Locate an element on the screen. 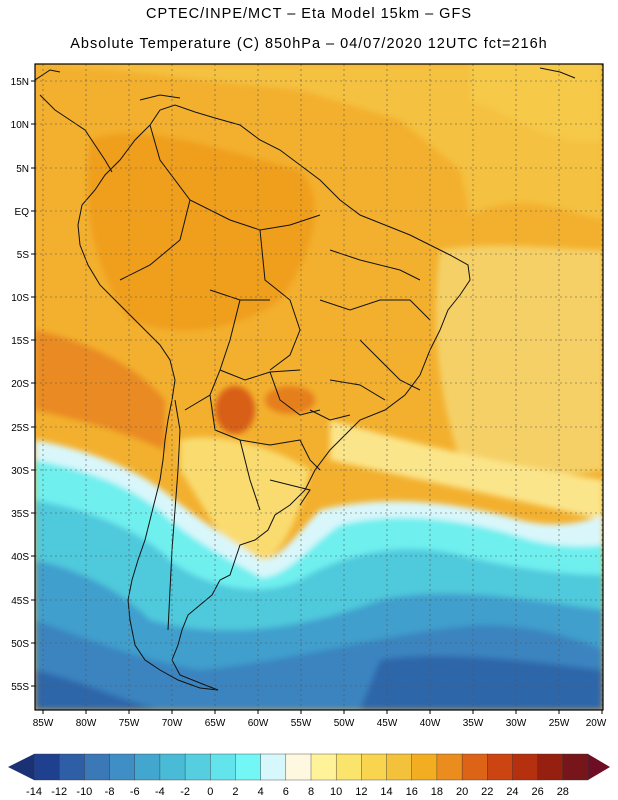 The width and height of the screenshot is (618, 800). lat-label: 10N is located at coordinates (20, 125).